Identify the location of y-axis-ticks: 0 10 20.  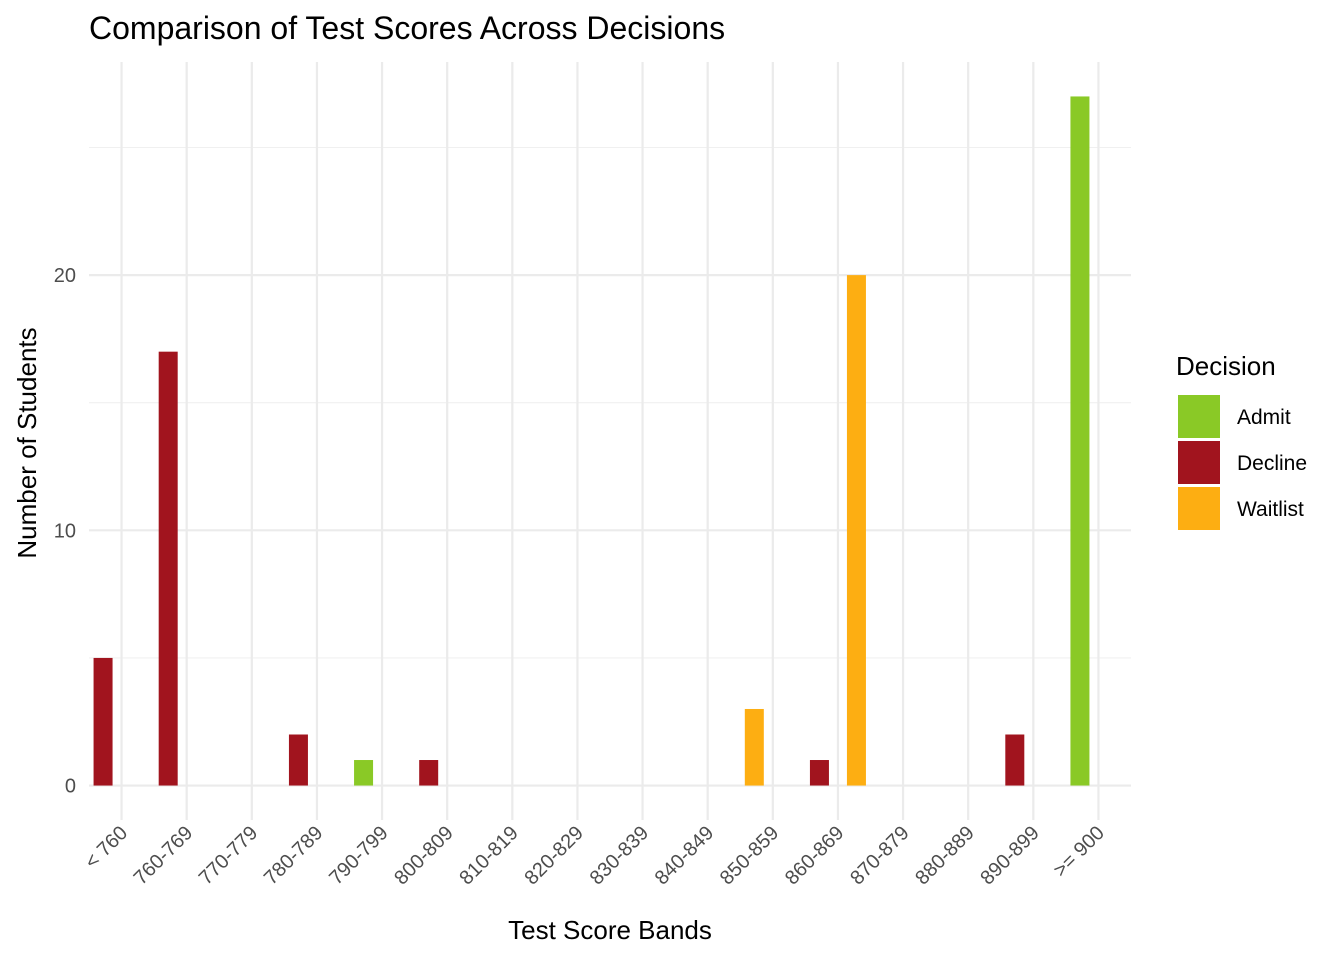
(65, 531).